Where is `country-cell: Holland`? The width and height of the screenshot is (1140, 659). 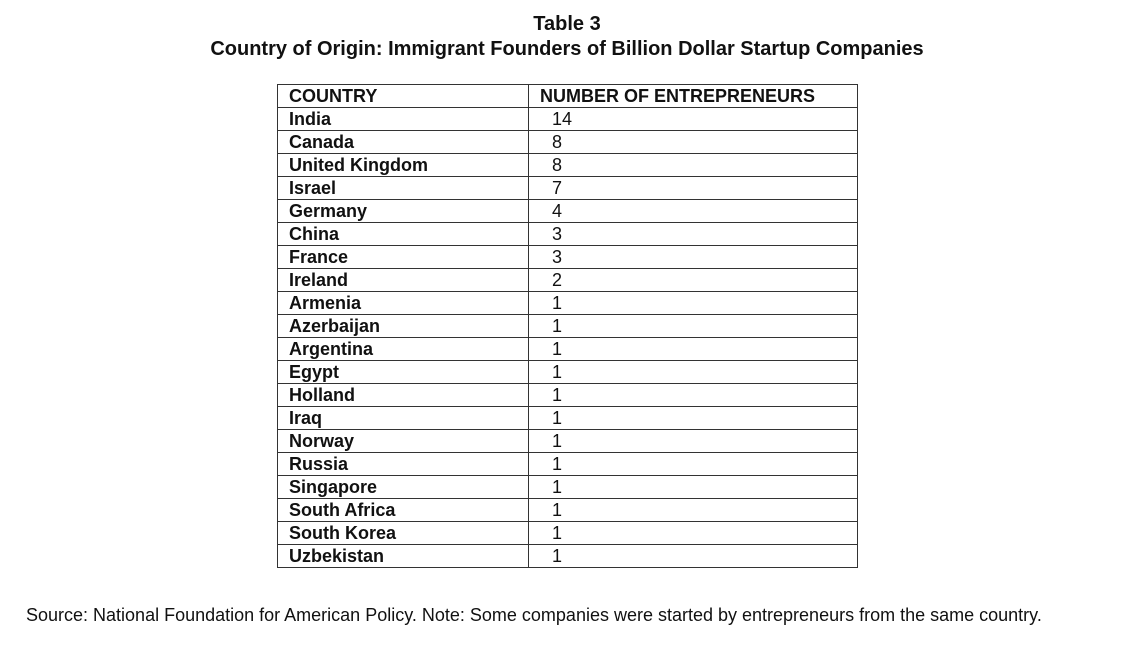 country-cell: Holland is located at coordinates (403, 395).